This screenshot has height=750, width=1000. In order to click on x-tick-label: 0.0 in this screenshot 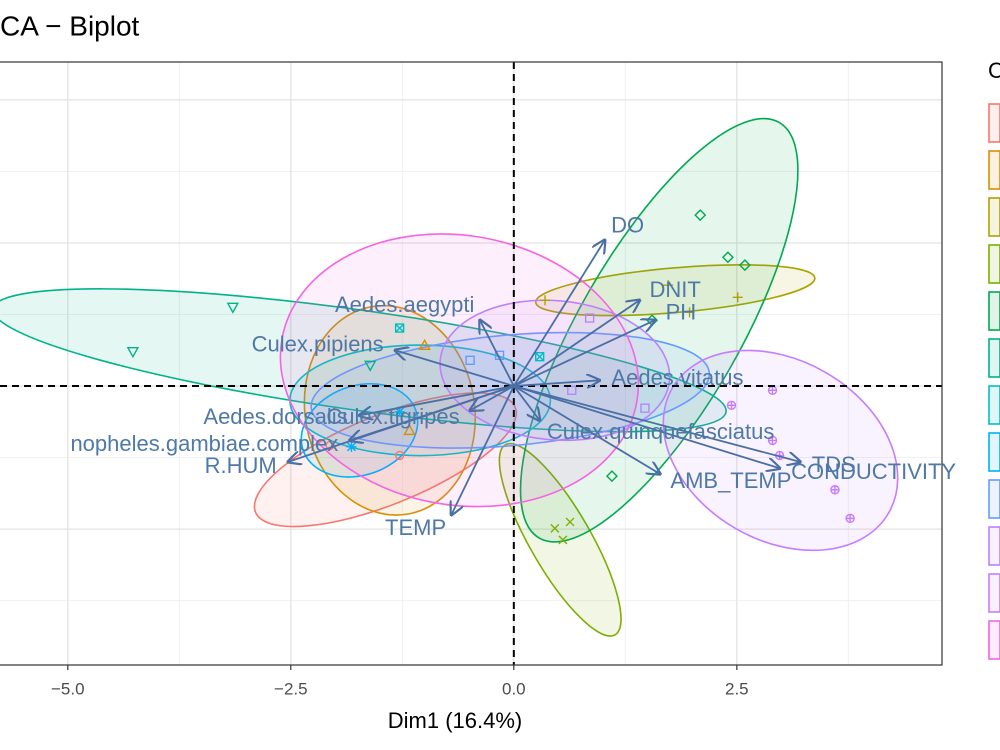, I will do `click(514, 688)`.